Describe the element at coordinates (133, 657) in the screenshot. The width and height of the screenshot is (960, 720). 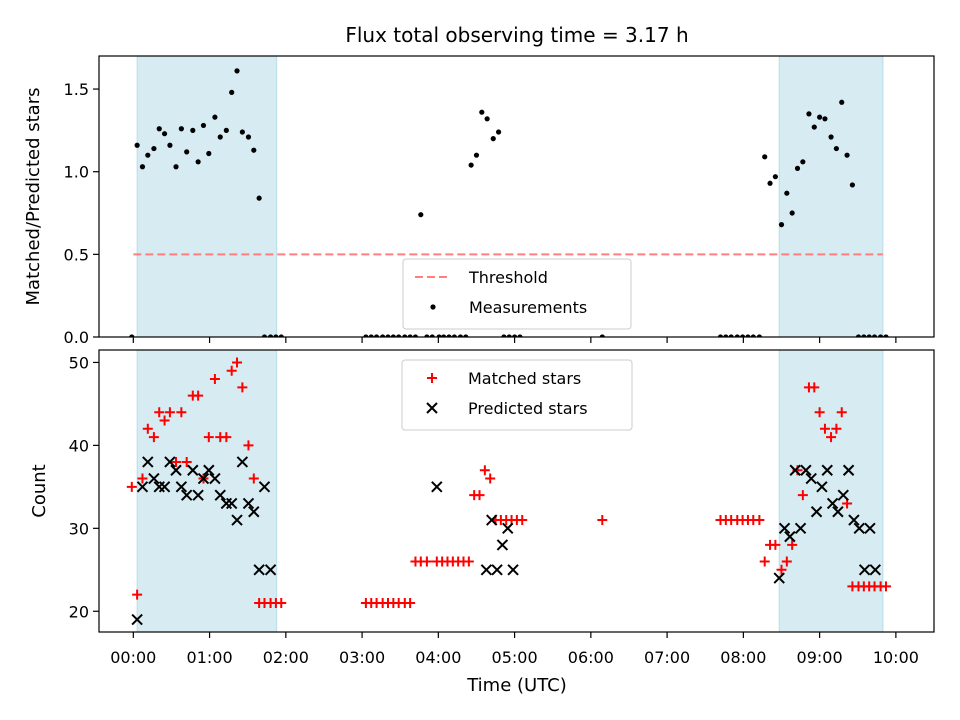
I see `x-tick-label: 00:00` at that location.